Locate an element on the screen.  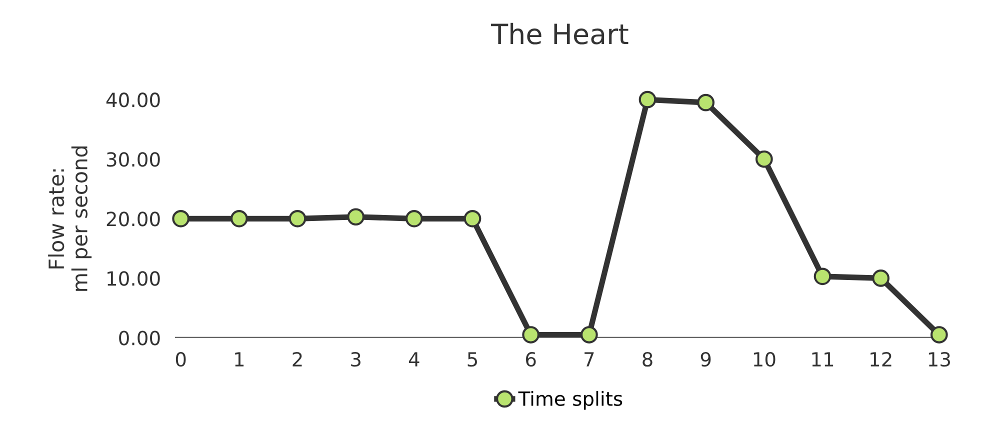
x-tick-label: 12 is located at coordinates (881, 359).